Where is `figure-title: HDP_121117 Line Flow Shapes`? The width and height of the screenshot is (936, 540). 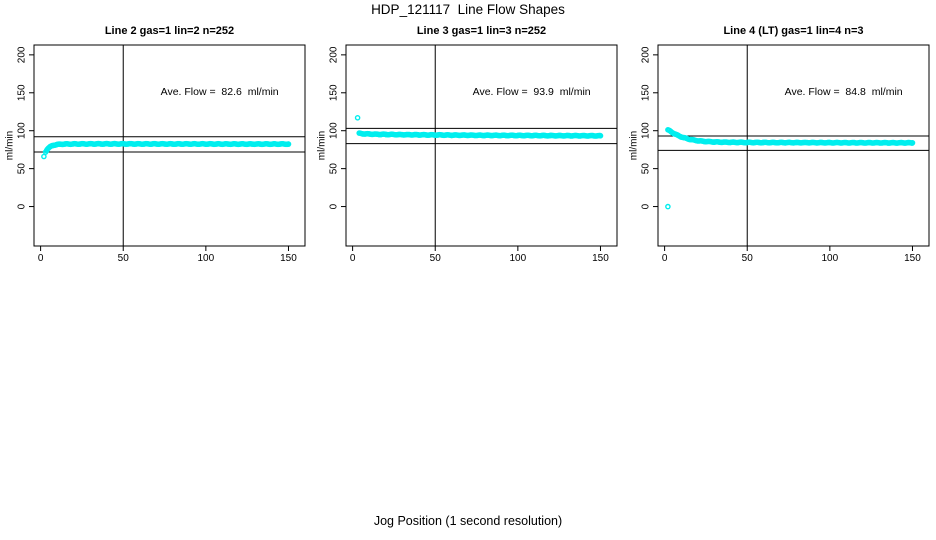 figure-title: HDP_121117 Line Flow Shapes is located at coordinates (468, 9).